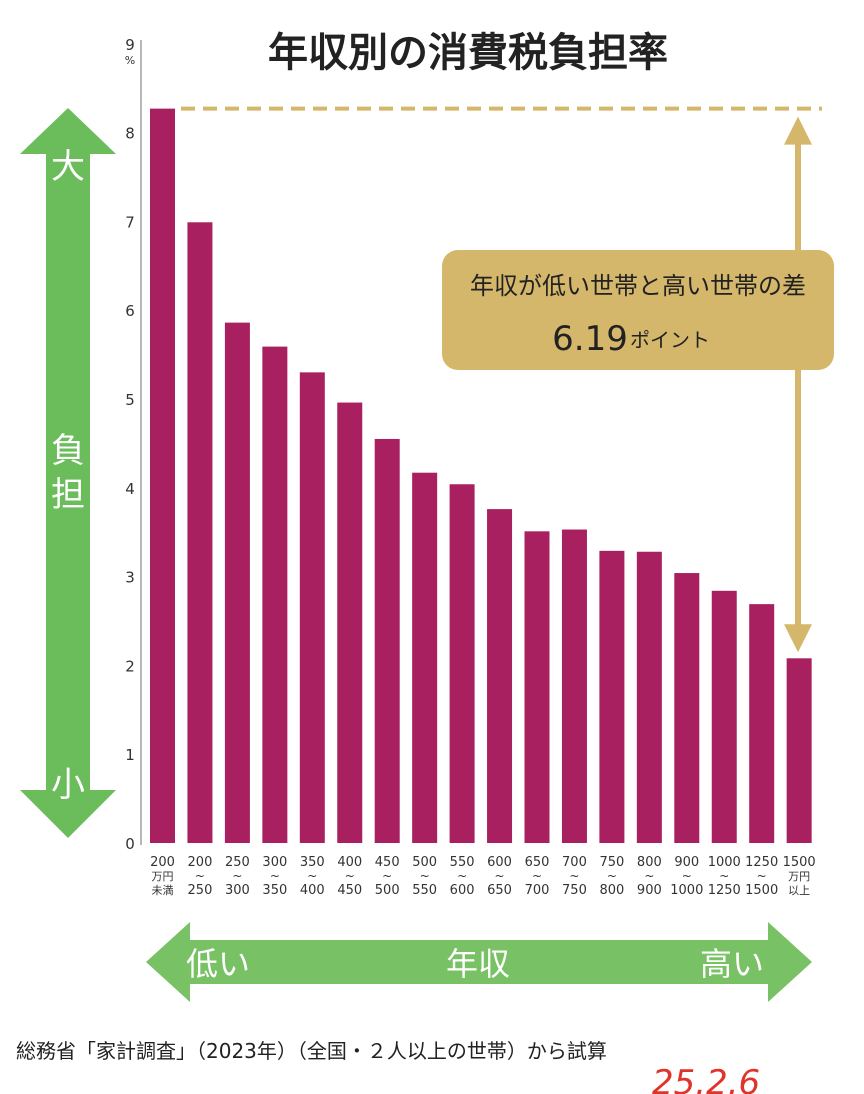 The height and width of the screenshot is (1094, 864). Describe the element at coordinates (130, 311) in the screenshot. I see `y-tick-label: 6` at that location.